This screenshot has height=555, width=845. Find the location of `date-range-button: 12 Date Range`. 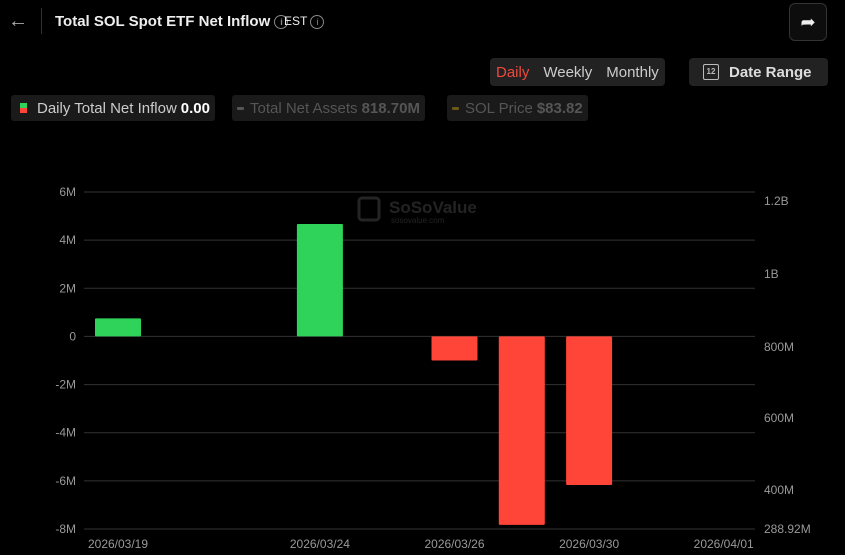

date-range-button: 12 Date Range is located at coordinates (758, 72).